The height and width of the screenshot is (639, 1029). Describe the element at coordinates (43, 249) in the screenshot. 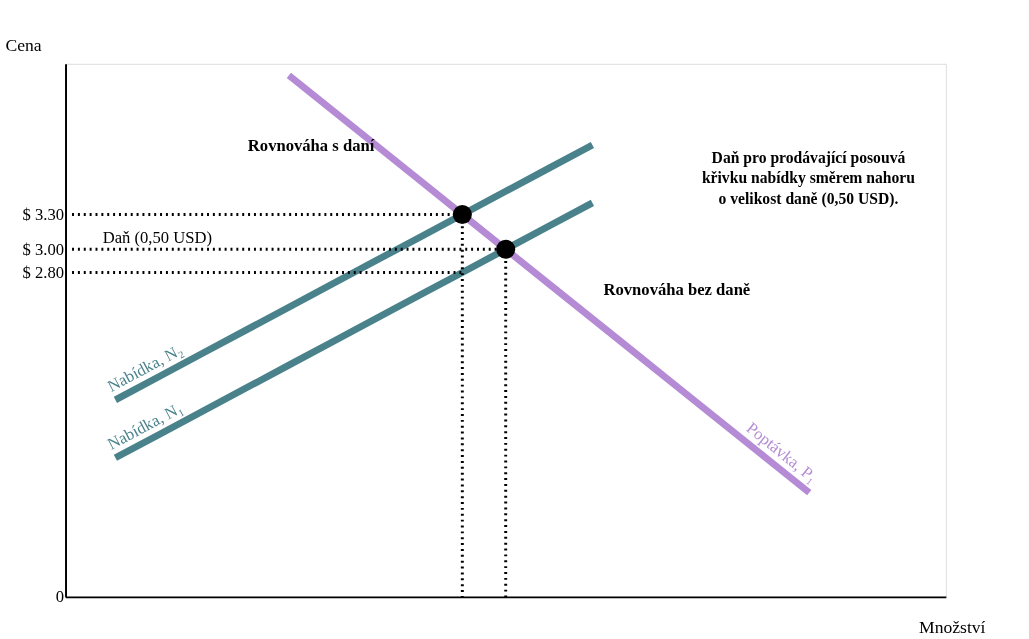

I see `y-tick-label: $ 3.00` at that location.